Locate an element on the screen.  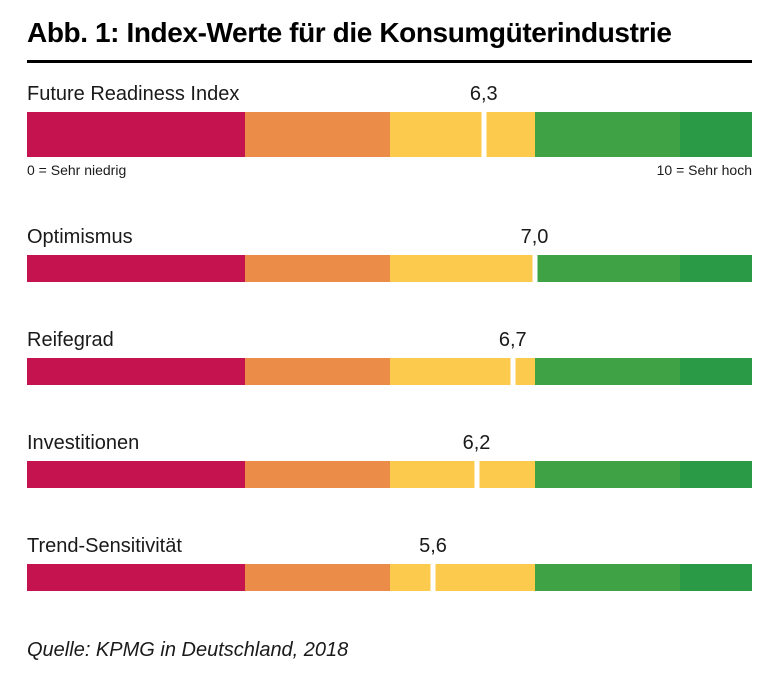
bar-label: Reifegrad is located at coordinates (70, 339).